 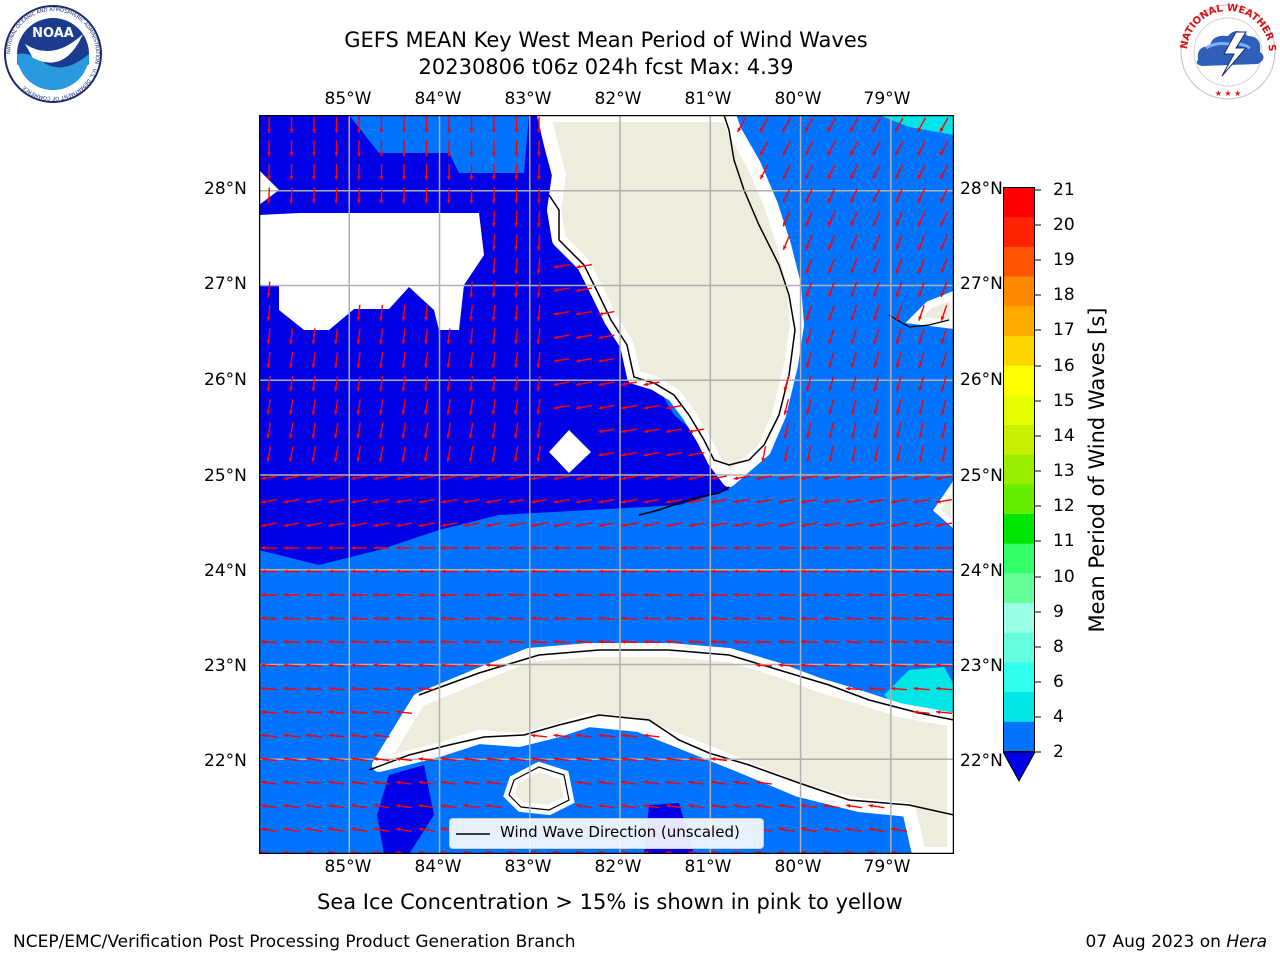 What do you see at coordinates (1064, 436) in the screenshot?
I see `colorbar-tick: 14` at bounding box center [1064, 436].